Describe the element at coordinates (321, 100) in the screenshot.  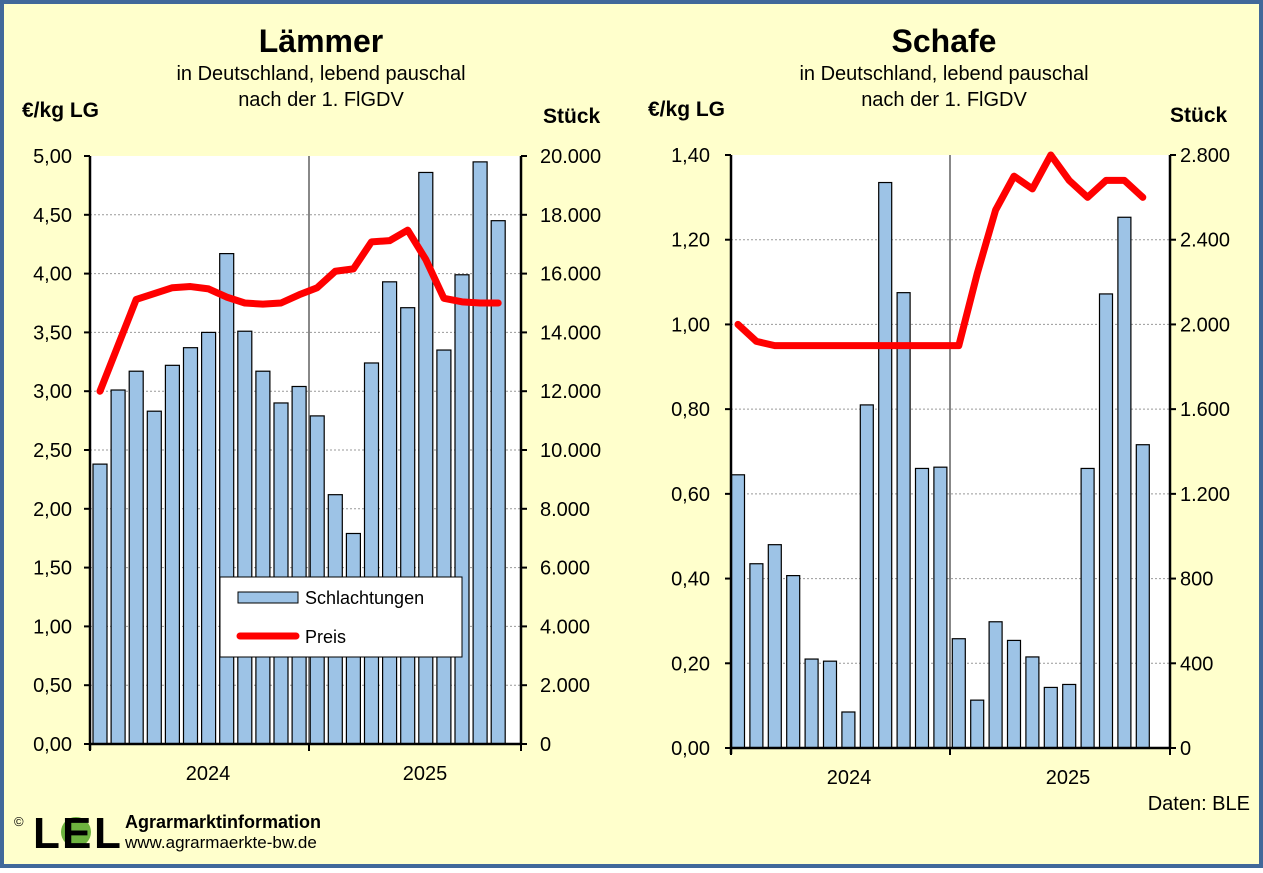
I see `left-chart-subtitle-2: nach der 1. FlGDV` at that location.